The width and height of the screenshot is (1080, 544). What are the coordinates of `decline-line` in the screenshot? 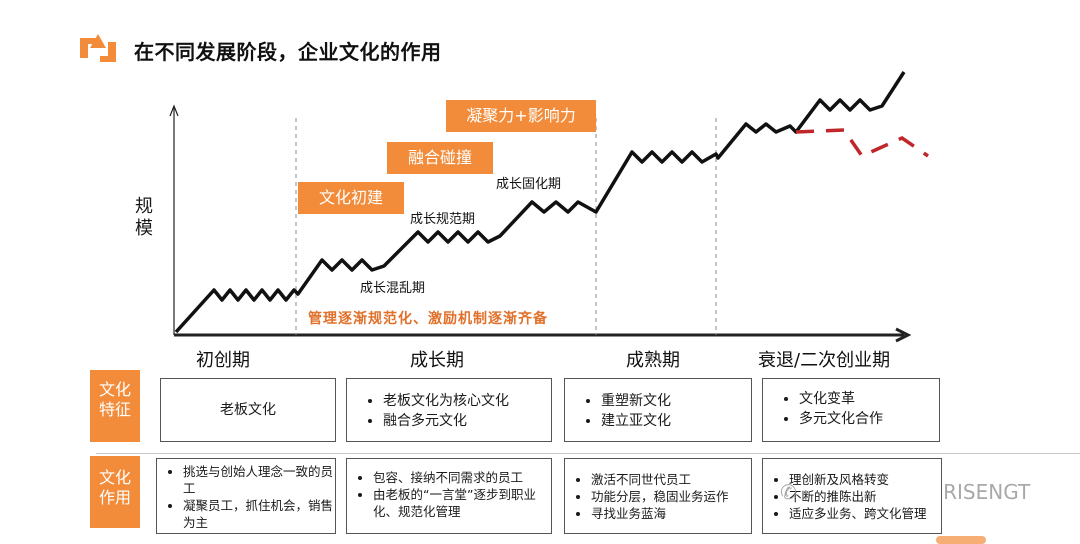 It's located at (862, 143).